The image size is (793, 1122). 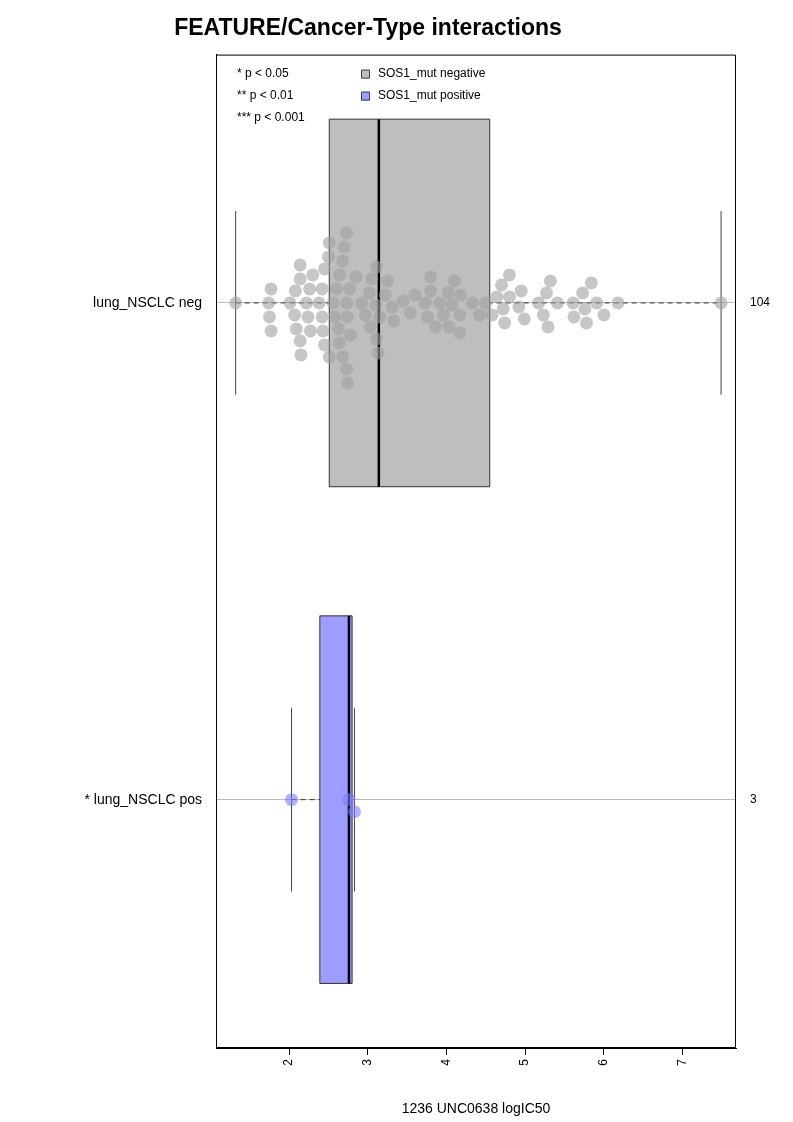 What do you see at coordinates (271, 116) in the screenshot?
I see `annotation: *** p < 0.001` at bounding box center [271, 116].